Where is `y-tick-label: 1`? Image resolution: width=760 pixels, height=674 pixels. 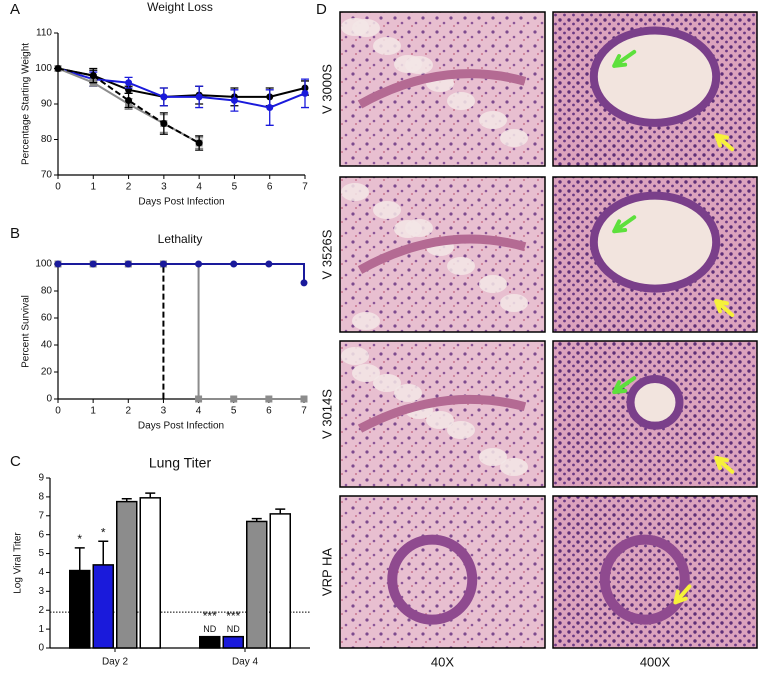
y-tick-label: 1 is located at coordinates (41, 629).